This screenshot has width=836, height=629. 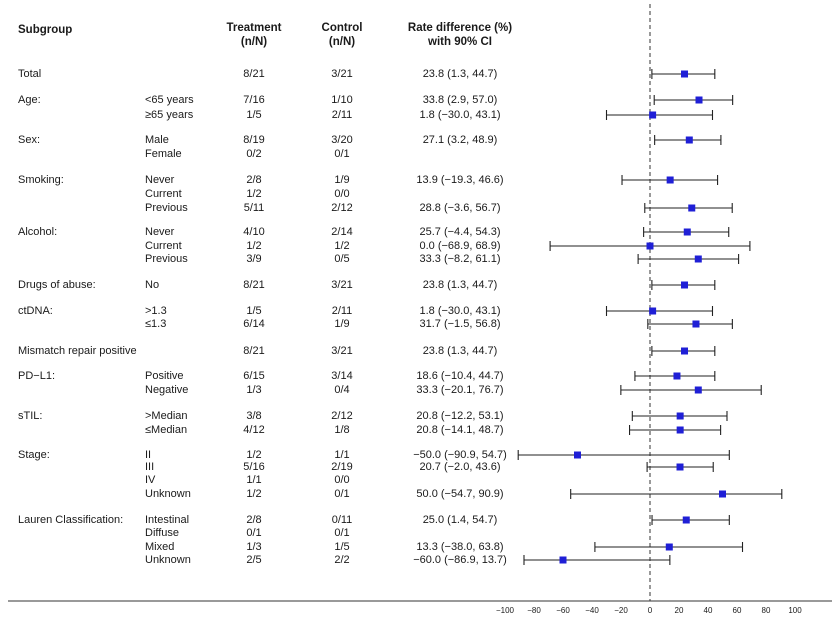 I want to click on row-rate-difference: 13.9 (−19.3, 46.6), so click(x=459, y=180).